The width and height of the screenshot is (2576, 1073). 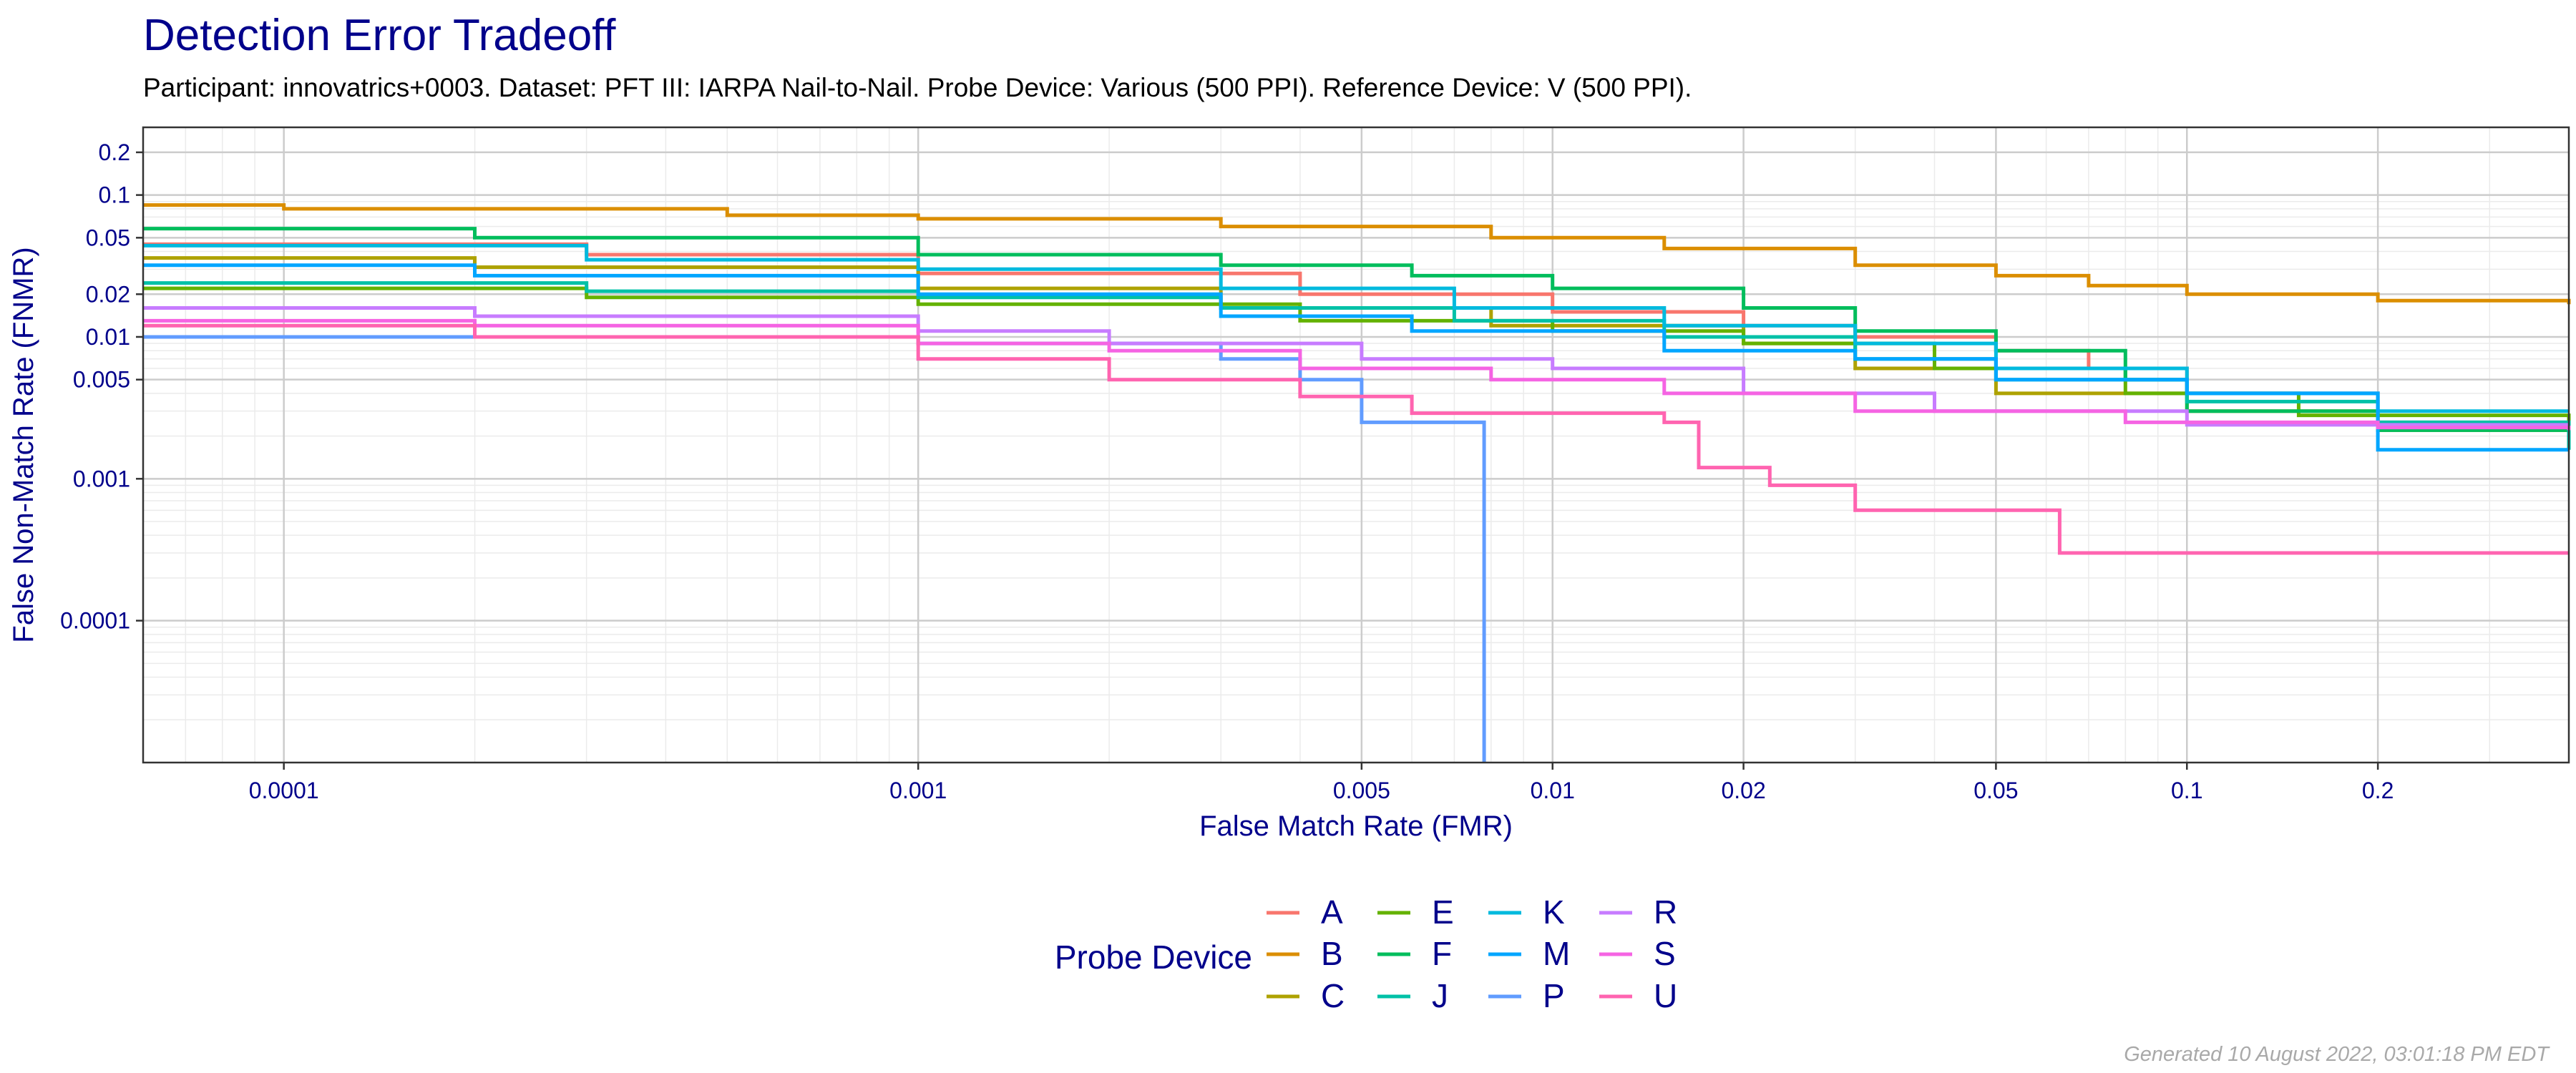 I want to click on legend-label-M: M, so click(x=1556, y=953).